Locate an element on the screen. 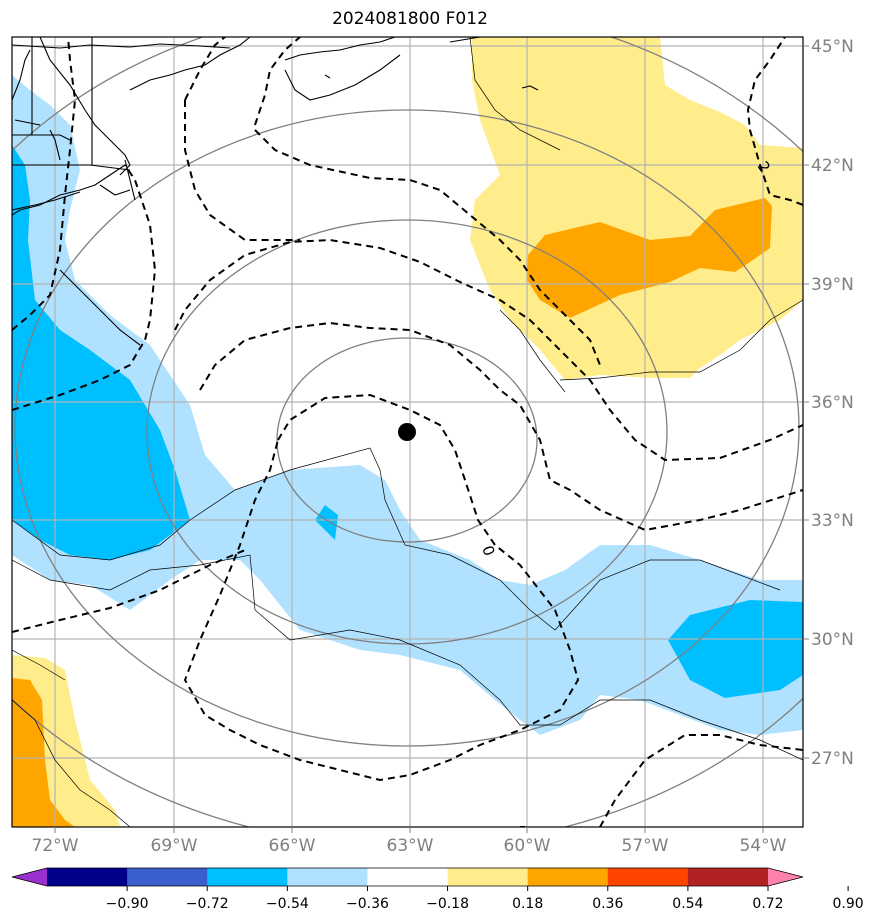  colorbar-tick-label: 0.54 is located at coordinates (687, 904).